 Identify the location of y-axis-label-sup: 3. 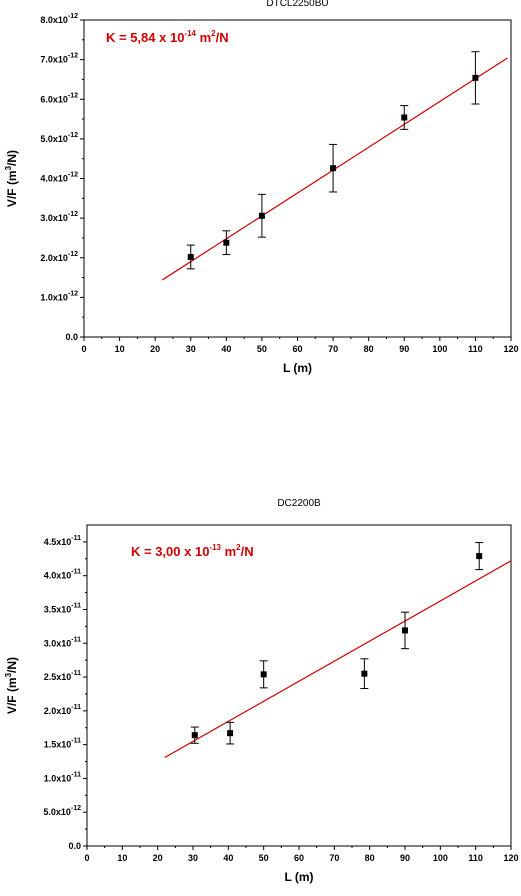
(8, 674).